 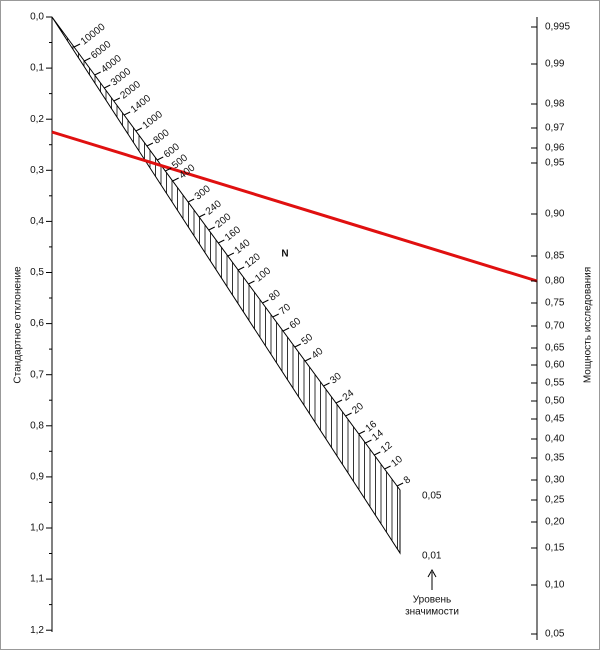 I want to click on right-tick-label: 0,05, so click(x=555, y=634).